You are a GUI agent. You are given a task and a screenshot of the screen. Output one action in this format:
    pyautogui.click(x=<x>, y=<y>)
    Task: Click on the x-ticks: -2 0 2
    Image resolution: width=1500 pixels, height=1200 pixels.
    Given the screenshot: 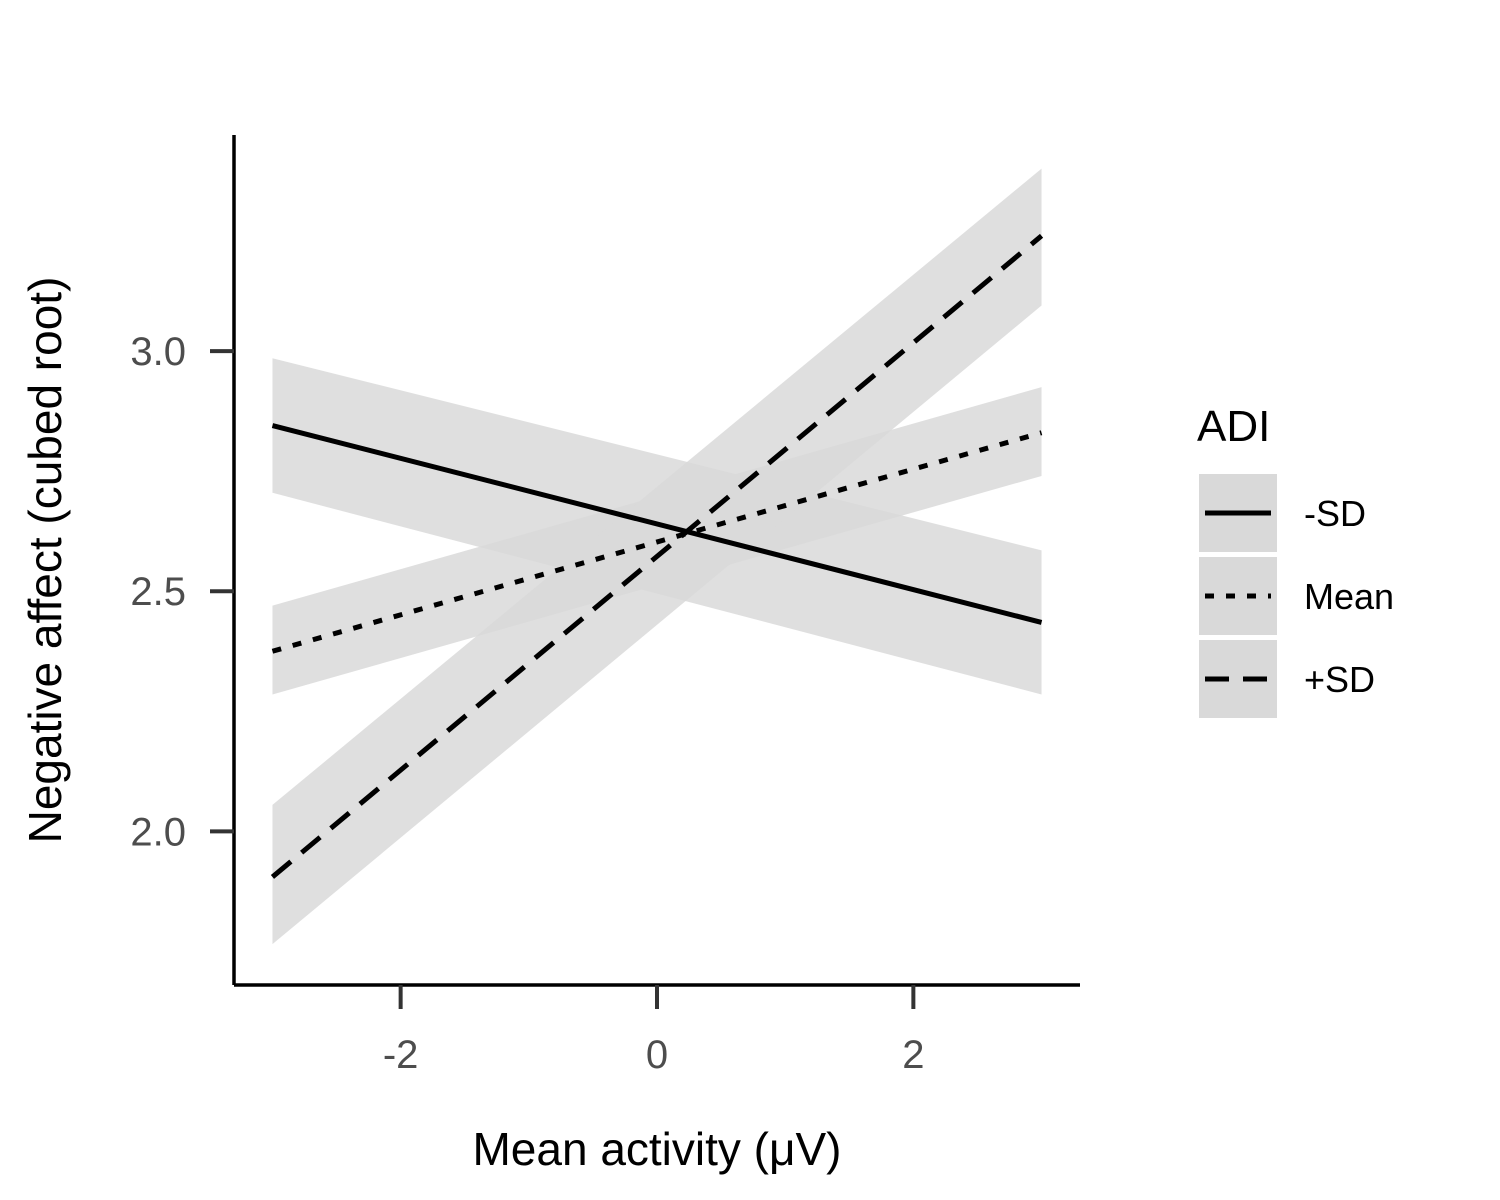 What is the action you would take?
    pyautogui.click(x=653, y=1031)
    